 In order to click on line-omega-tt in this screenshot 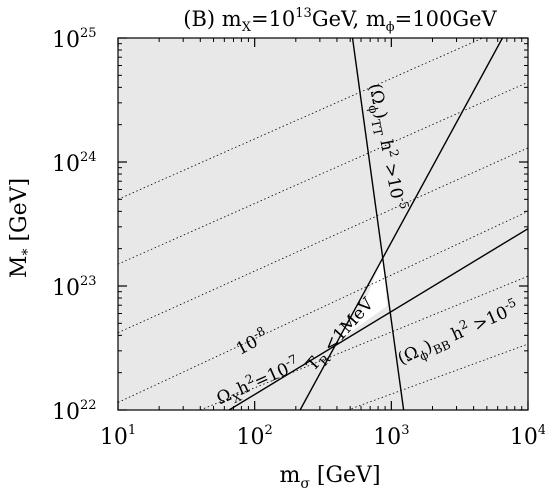, I will do `click(378, 224)`.